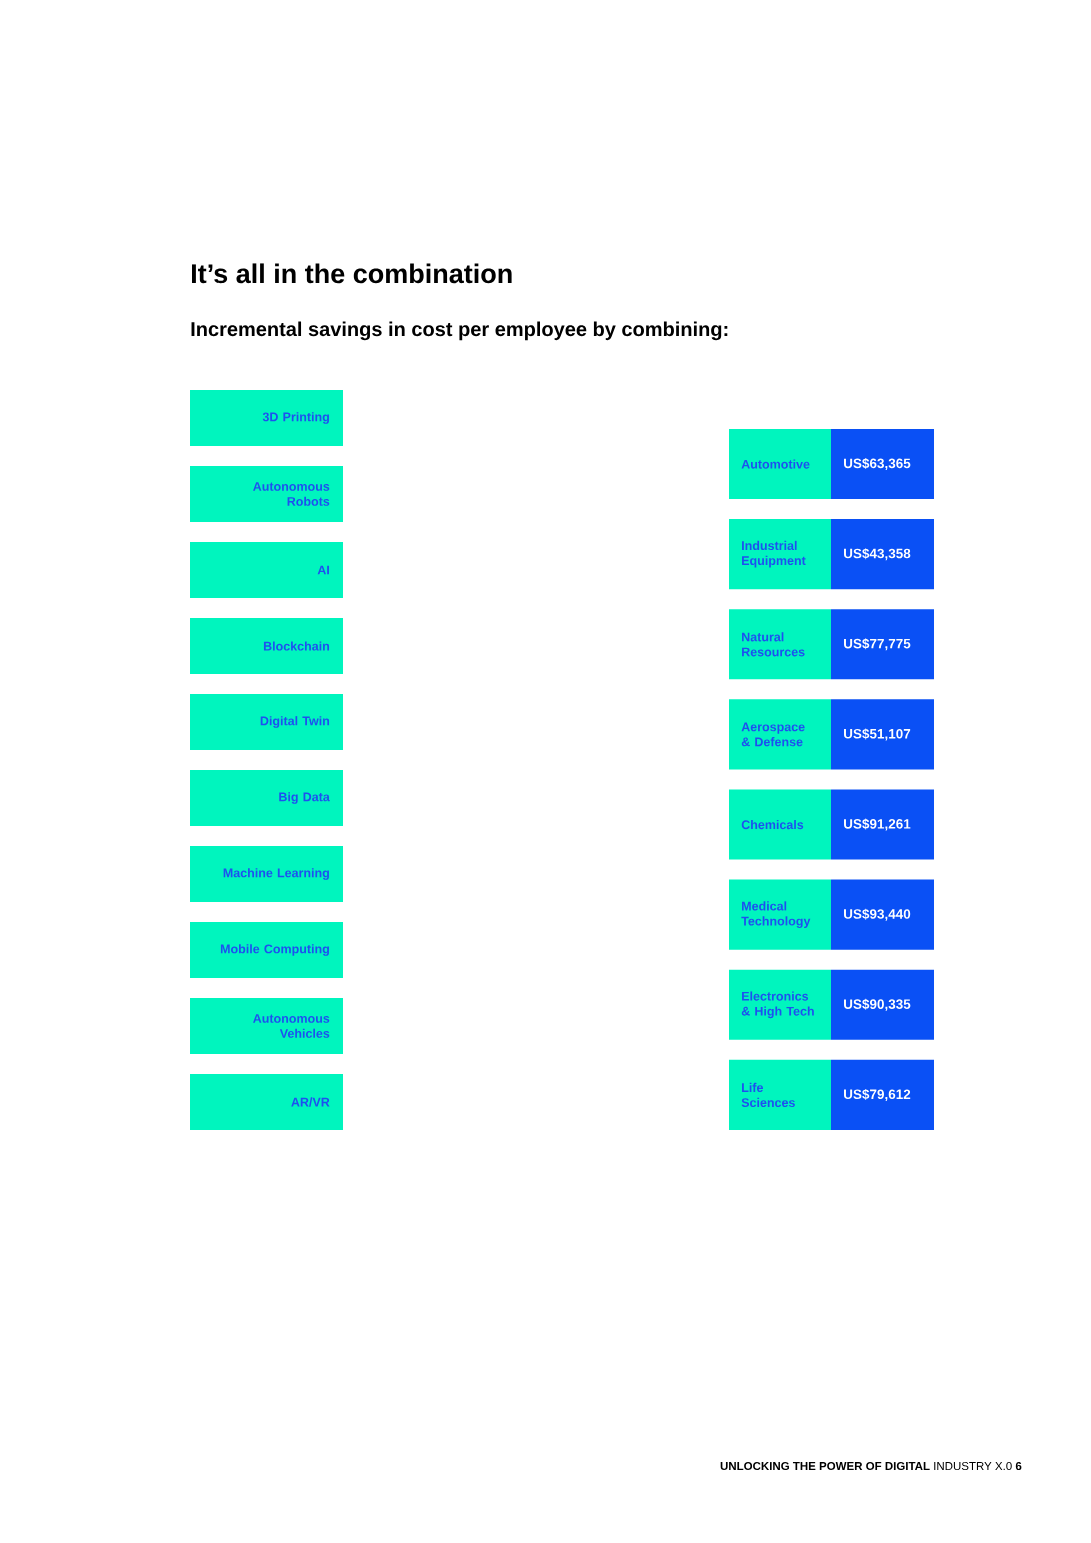 Image resolution: width=1091 pixels, height=1543 pixels. I want to click on category-label: Blockchain, so click(296, 646).